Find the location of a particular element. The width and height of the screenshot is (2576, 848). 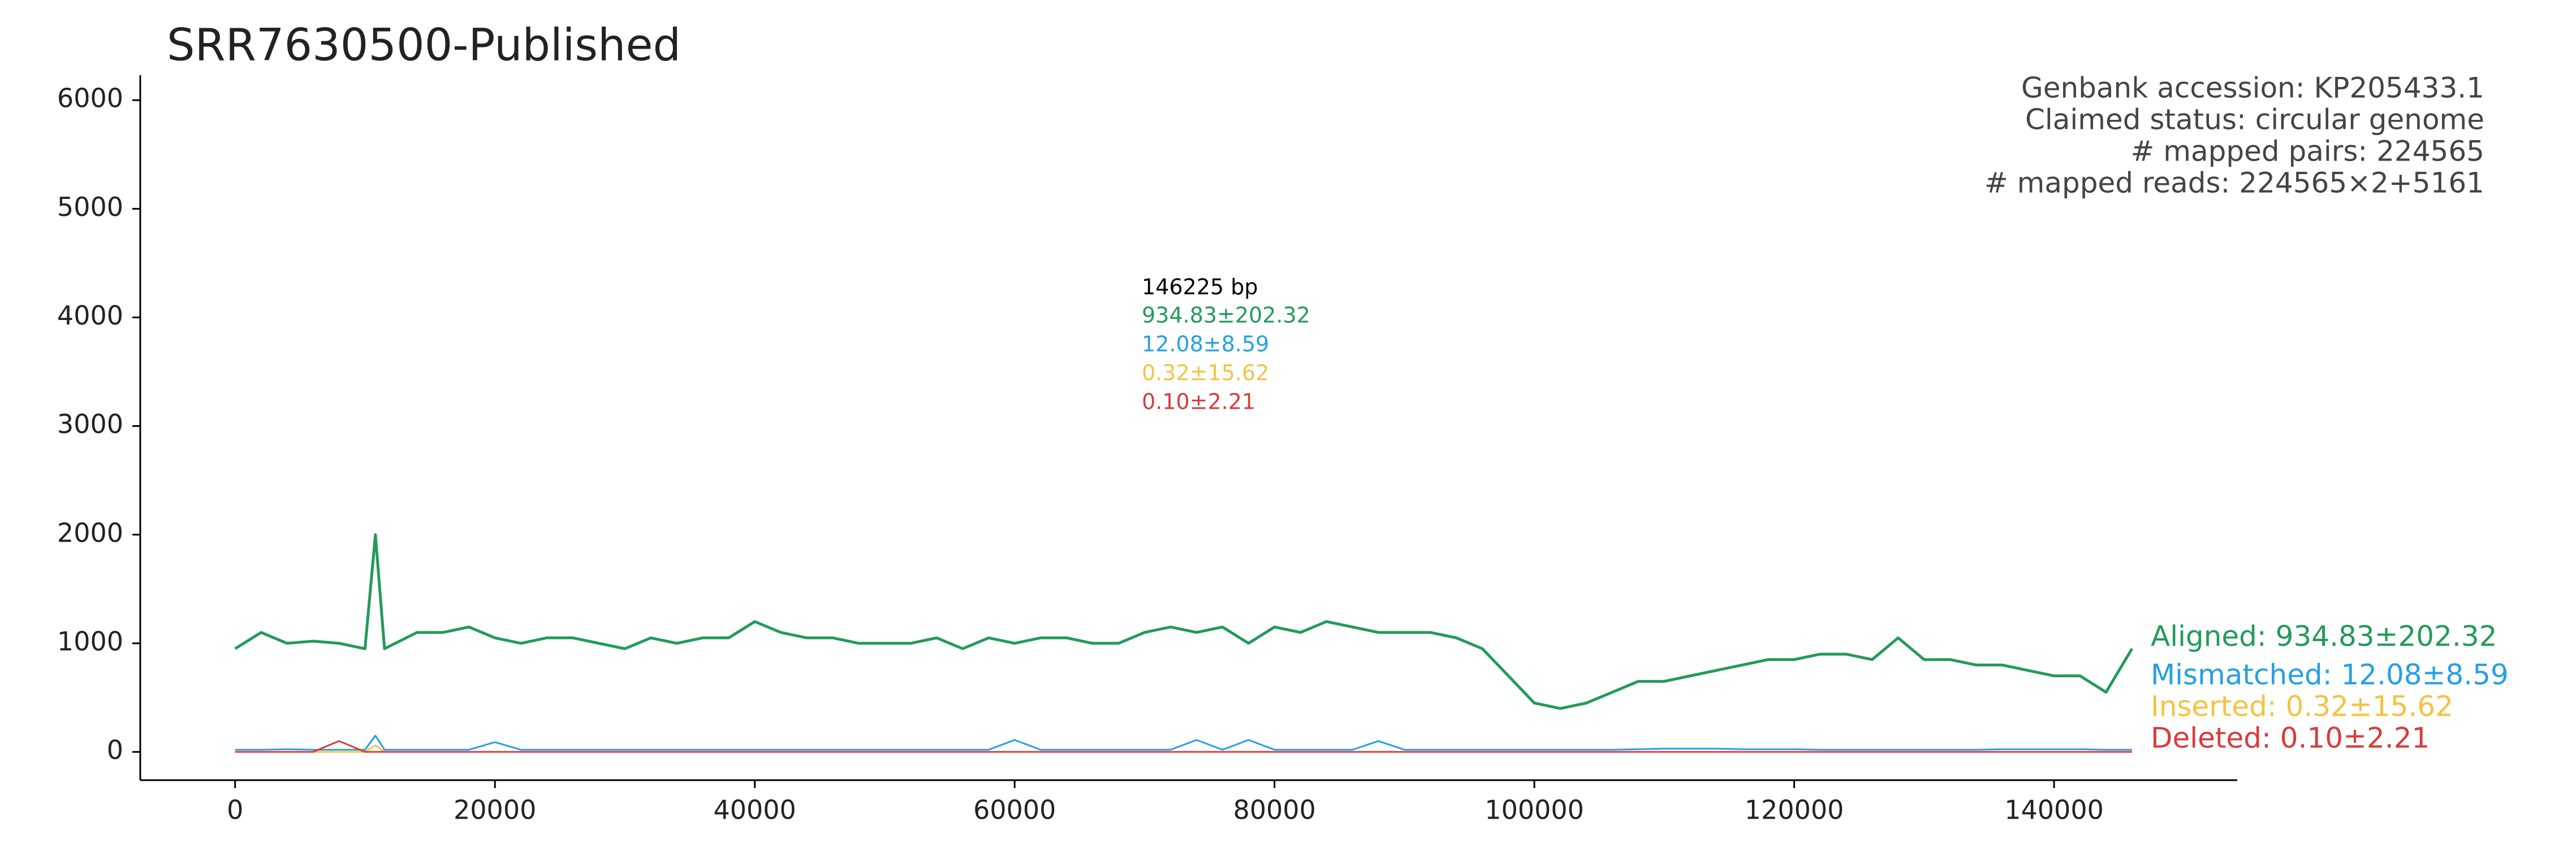

y-tick-label: 5000 is located at coordinates (90, 207).